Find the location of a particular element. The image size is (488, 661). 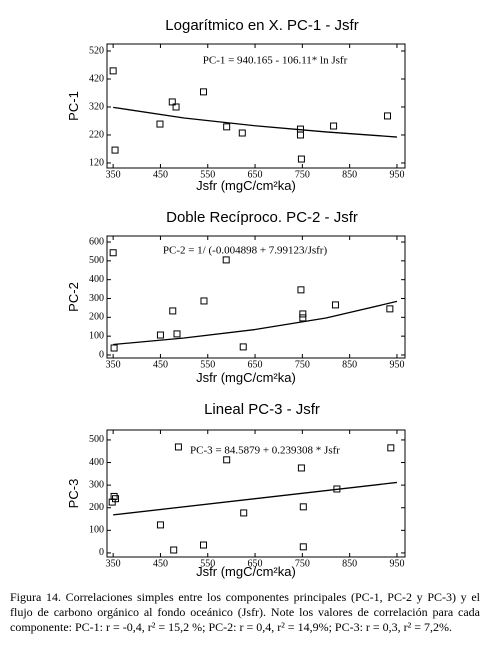

y-tick-label: 120 is located at coordinates (96, 162).